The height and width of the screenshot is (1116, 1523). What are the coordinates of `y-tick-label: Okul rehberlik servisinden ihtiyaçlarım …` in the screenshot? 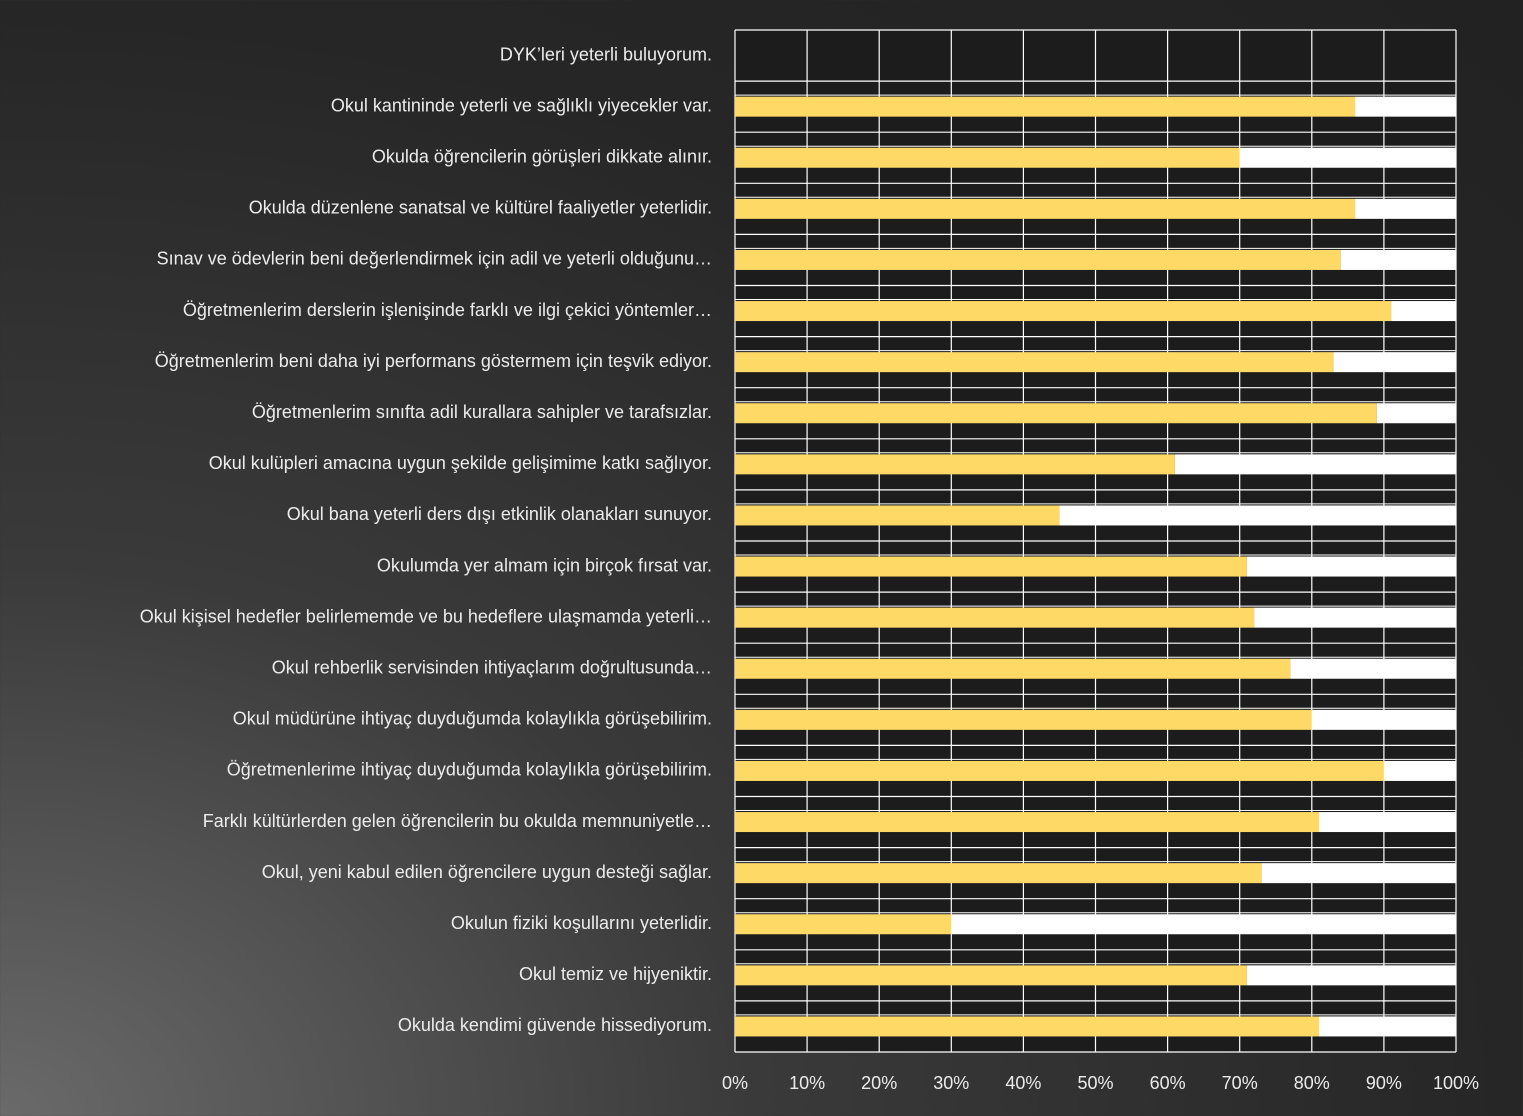 It's located at (492, 668).